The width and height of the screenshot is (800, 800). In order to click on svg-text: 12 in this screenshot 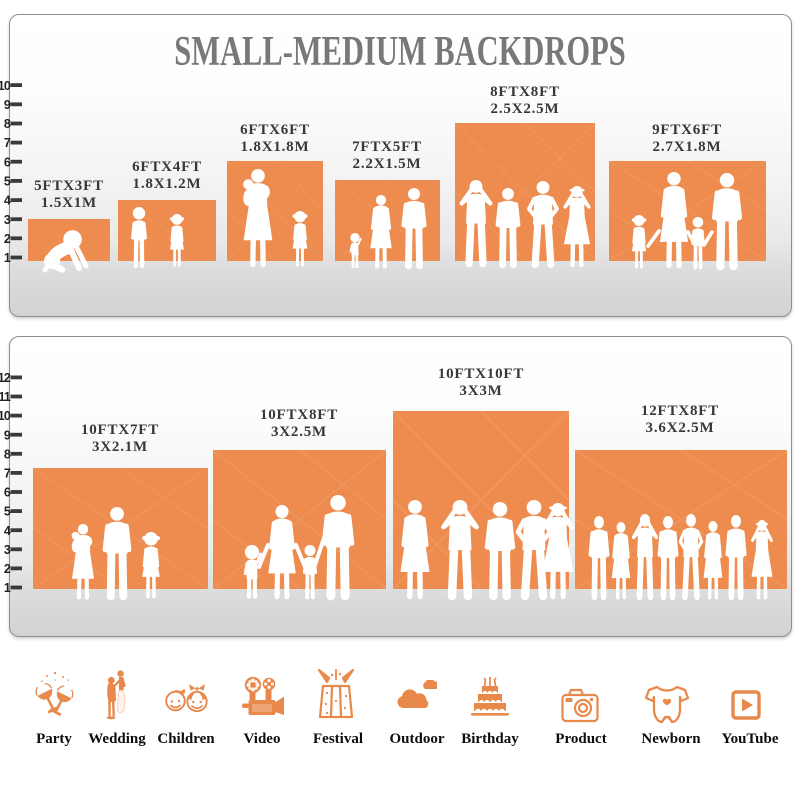, I will do `click(5, 378)`.